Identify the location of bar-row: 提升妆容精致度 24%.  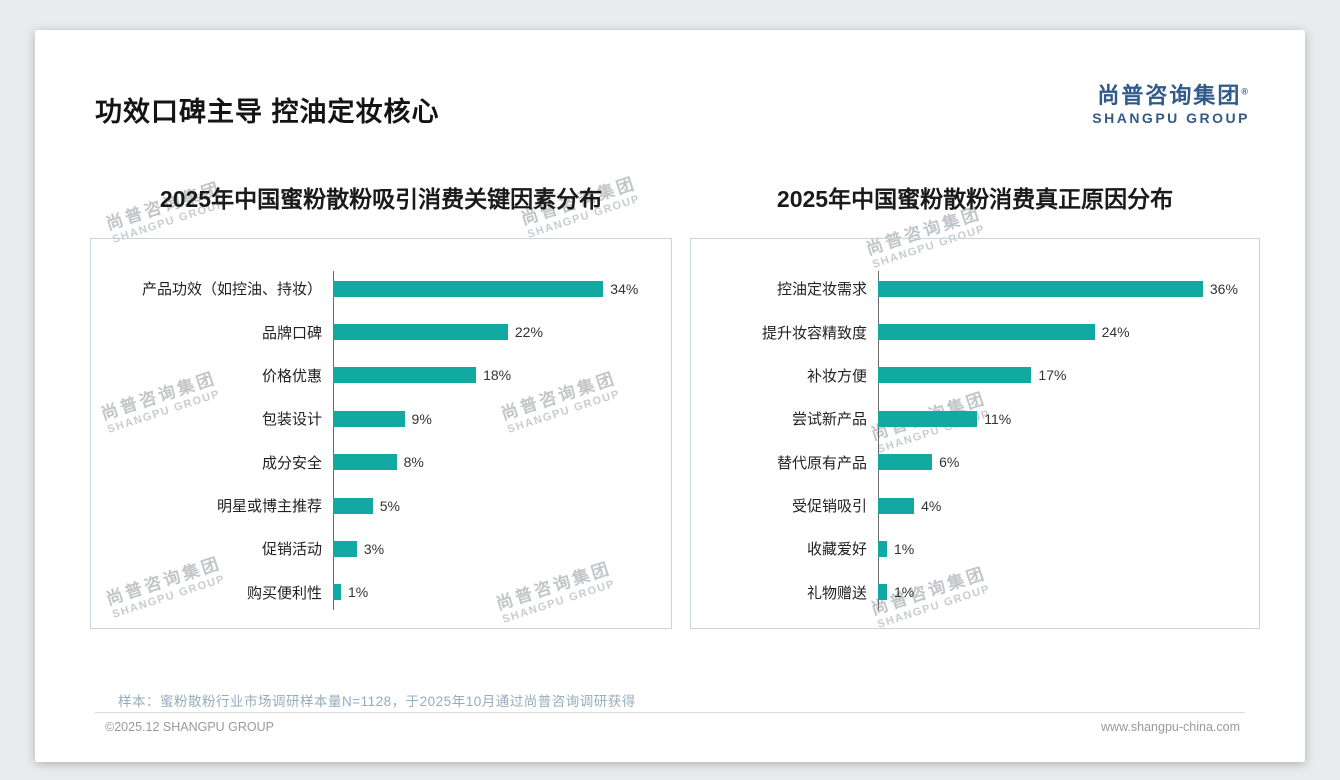
(975, 331).